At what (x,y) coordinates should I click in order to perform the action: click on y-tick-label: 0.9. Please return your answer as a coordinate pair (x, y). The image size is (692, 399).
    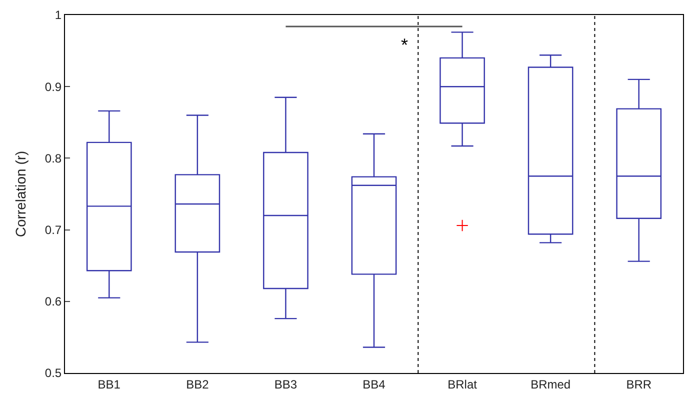
    Looking at the image, I should click on (53, 87).